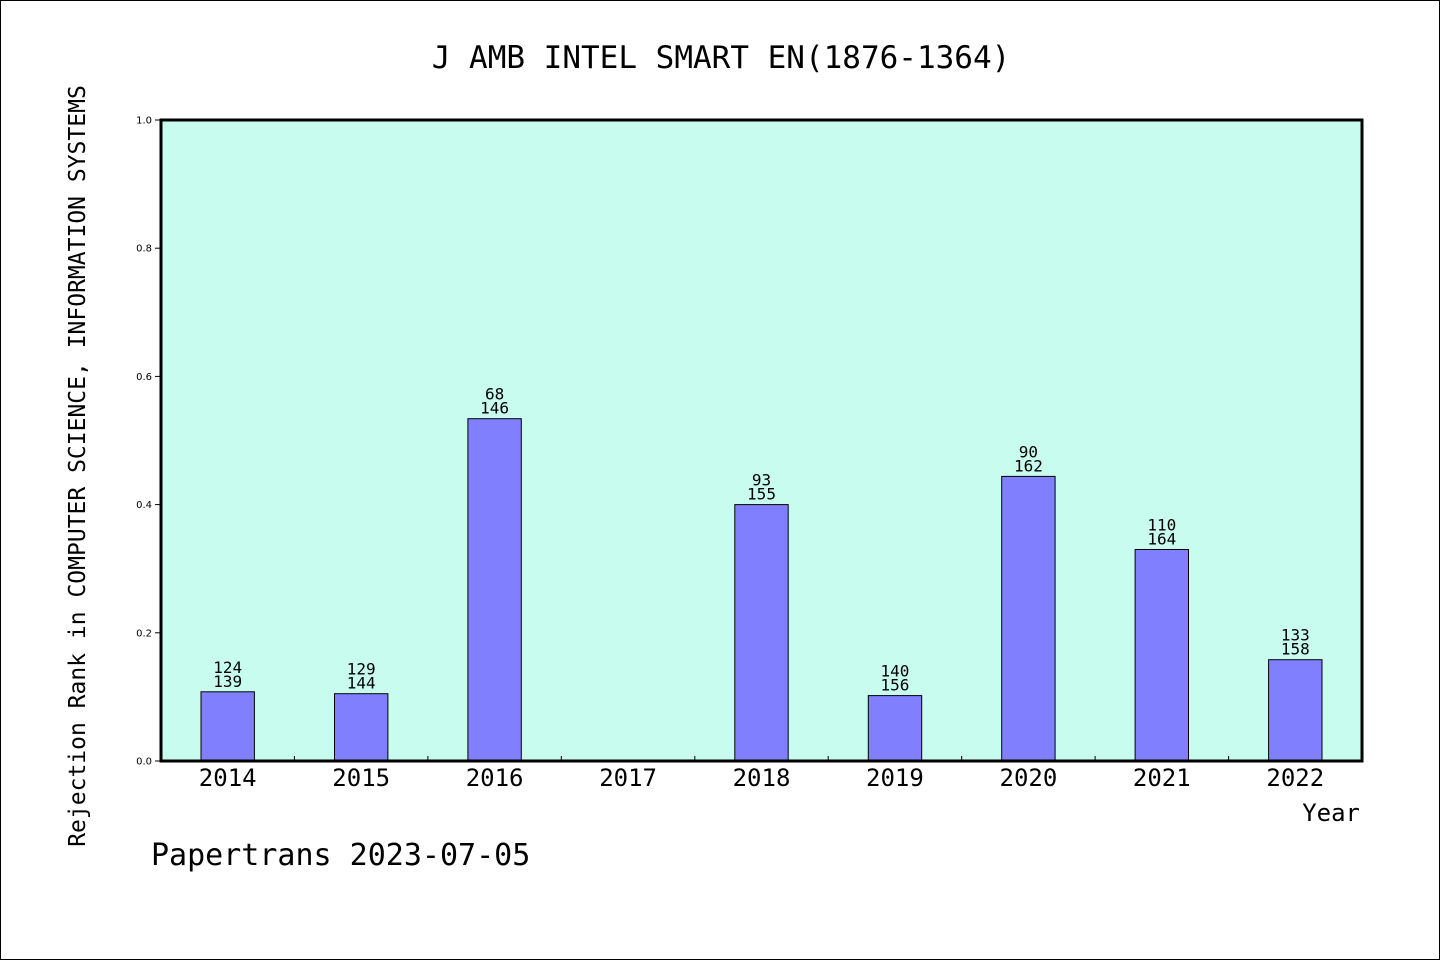 The height and width of the screenshot is (961, 1440). What do you see at coordinates (1161, 655) in the screenshot?
I see `bar-2021` at bounding box center [1161, 655].